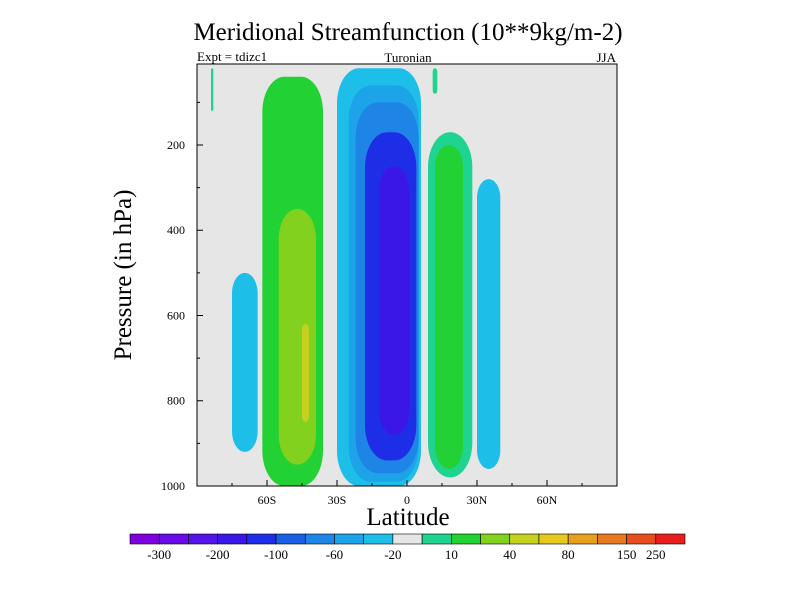 The height and width of the screenshot is (600, 800). What do you see at coordinates (123, 275) in the screenshot?
I see `y-axis-label: Pressure (in hPa)` at bounding box center [123, 275].